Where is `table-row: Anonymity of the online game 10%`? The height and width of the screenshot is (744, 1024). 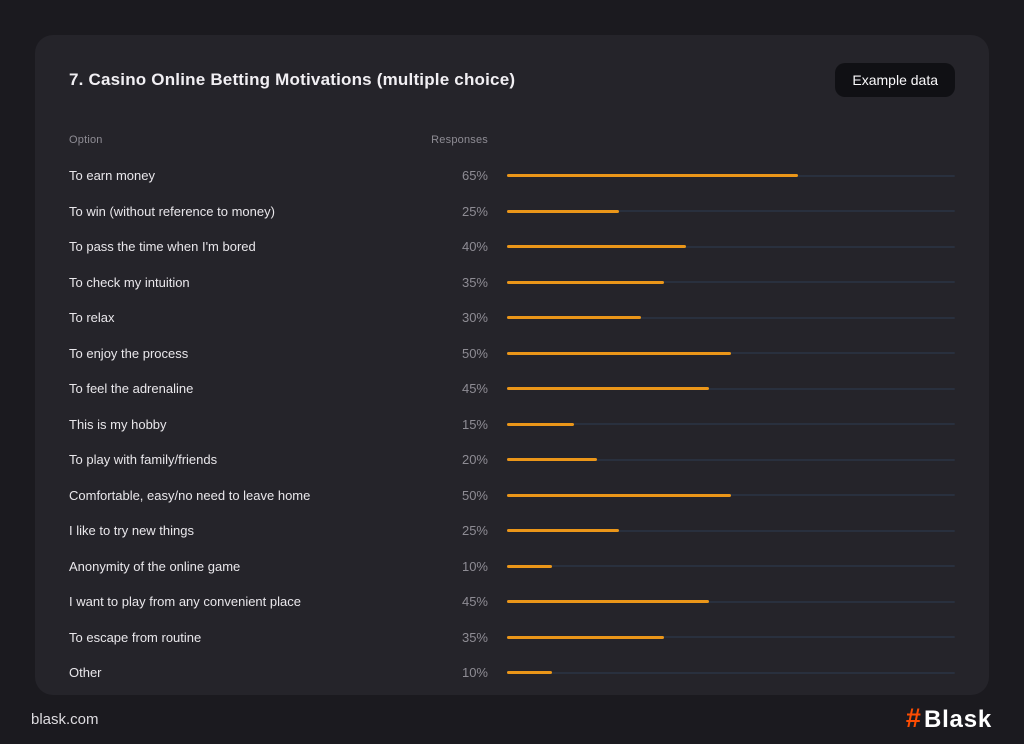 table-row: Anonymity of the online game 10% is located at coordinates (512, 567).